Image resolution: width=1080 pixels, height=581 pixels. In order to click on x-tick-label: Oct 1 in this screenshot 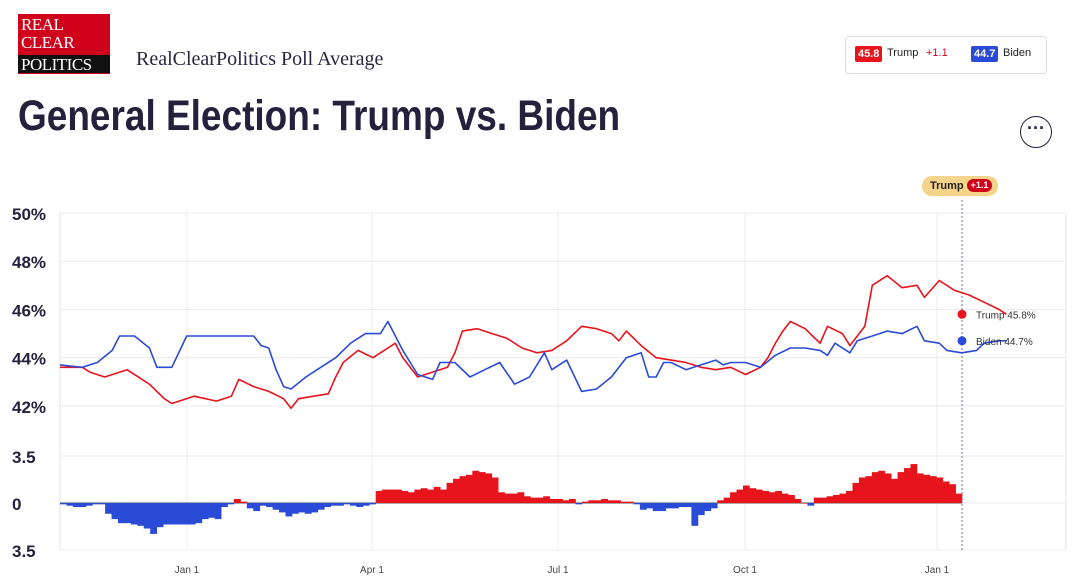, I will do `click(745, 570)`.